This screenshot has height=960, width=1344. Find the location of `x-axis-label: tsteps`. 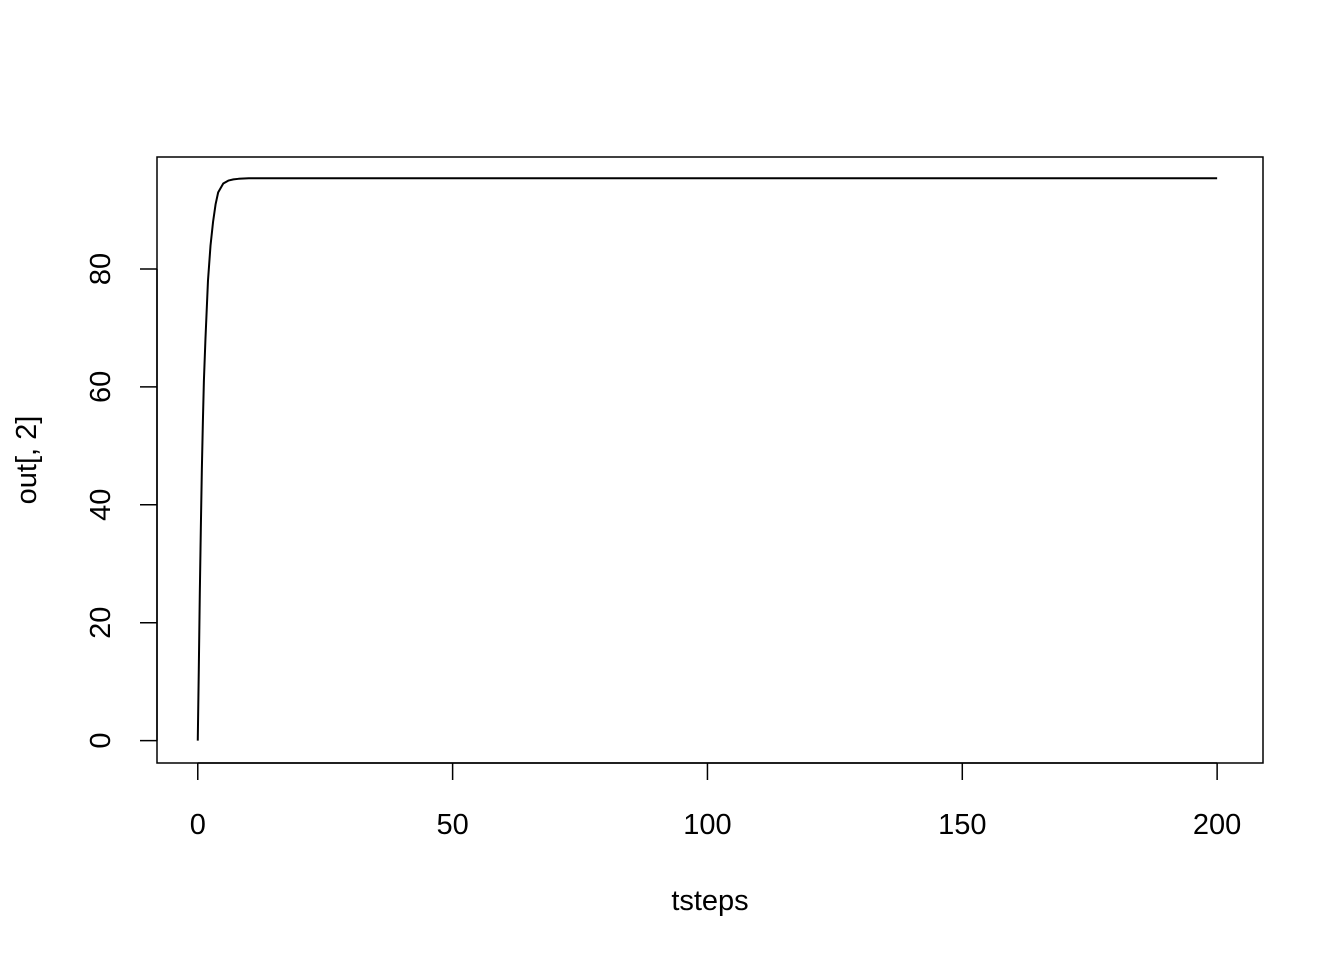

x-axis-label: tsteps is located at coordinates (709, 901).